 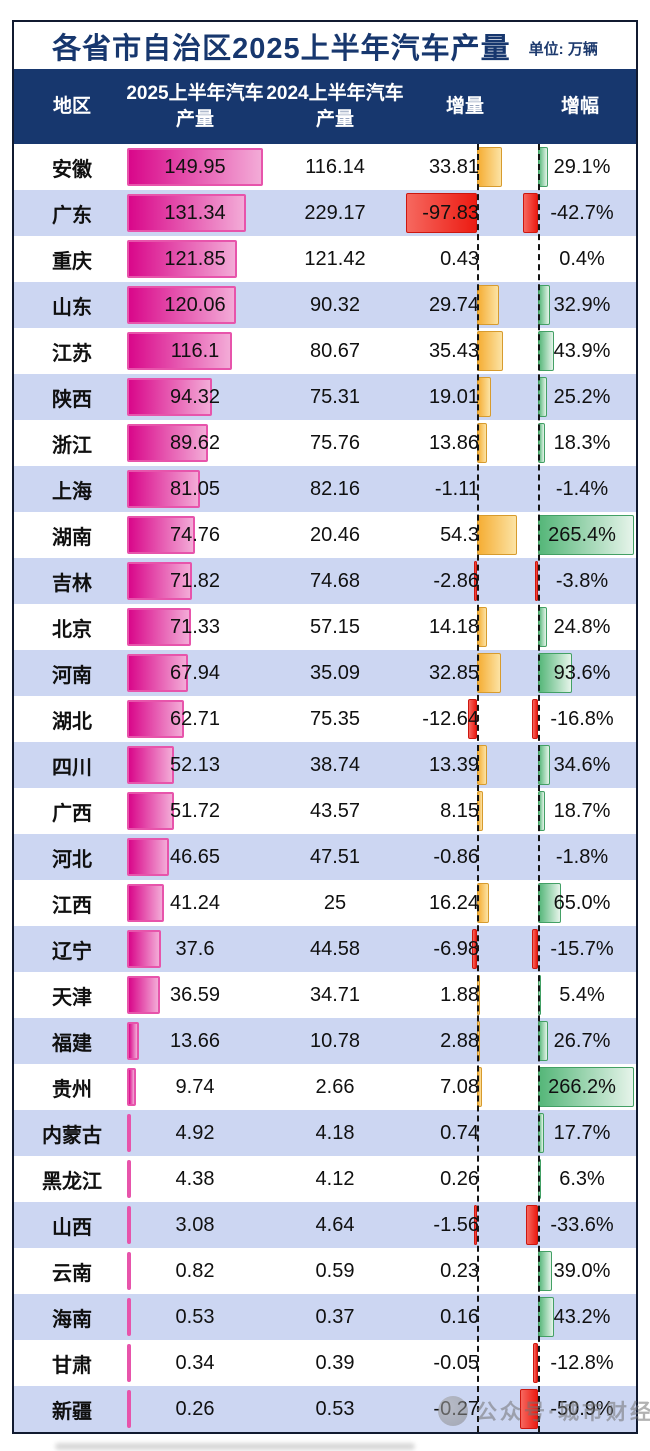 What do you see at coordinates (582, 1178) in the screenshot?
I see `value-growth-rate: 6.3%` at bounding box center [582, 1178].